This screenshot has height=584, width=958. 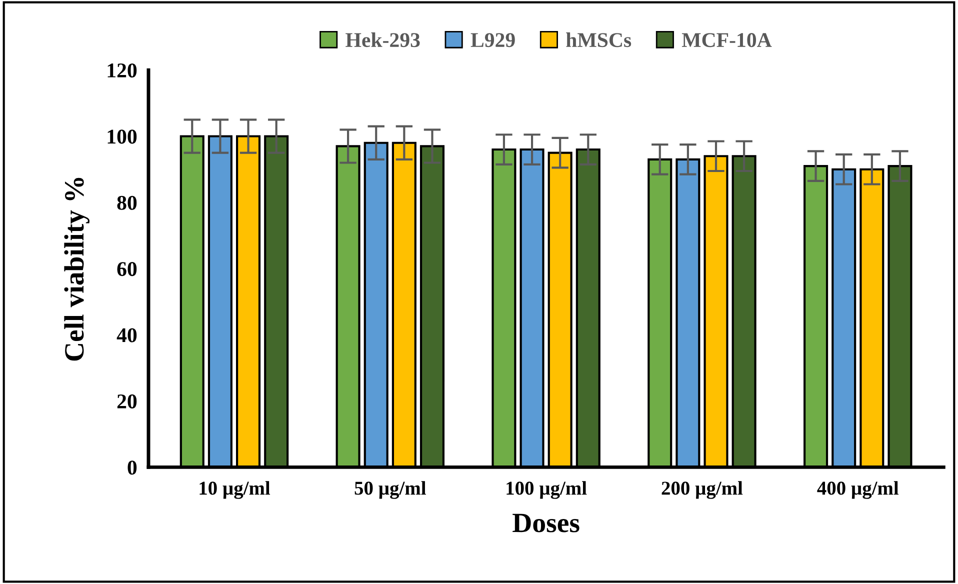 What do you see at coordinates (77, 269) in the screenshot?
I see `y-axis-title: Cell viability %` at bounding box center [77, 269].